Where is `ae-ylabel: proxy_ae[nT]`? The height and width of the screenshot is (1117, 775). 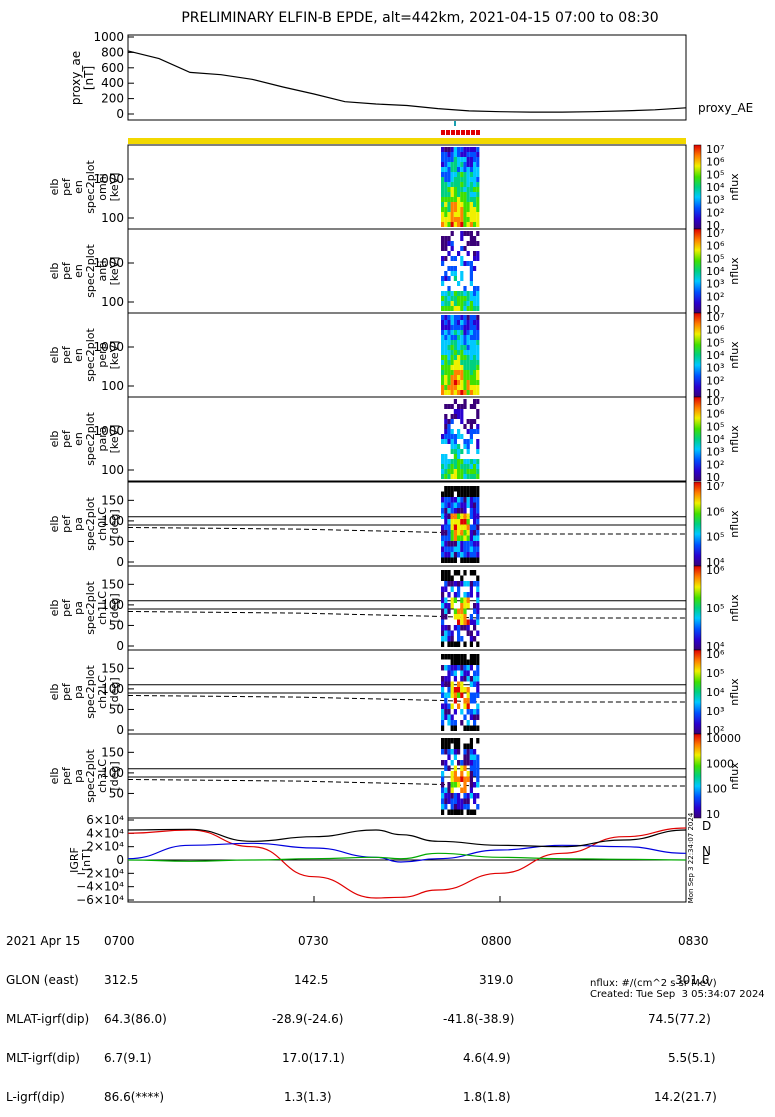 ae-ylabel: proxy_ae[nT] is located at coordinates (82, 78).